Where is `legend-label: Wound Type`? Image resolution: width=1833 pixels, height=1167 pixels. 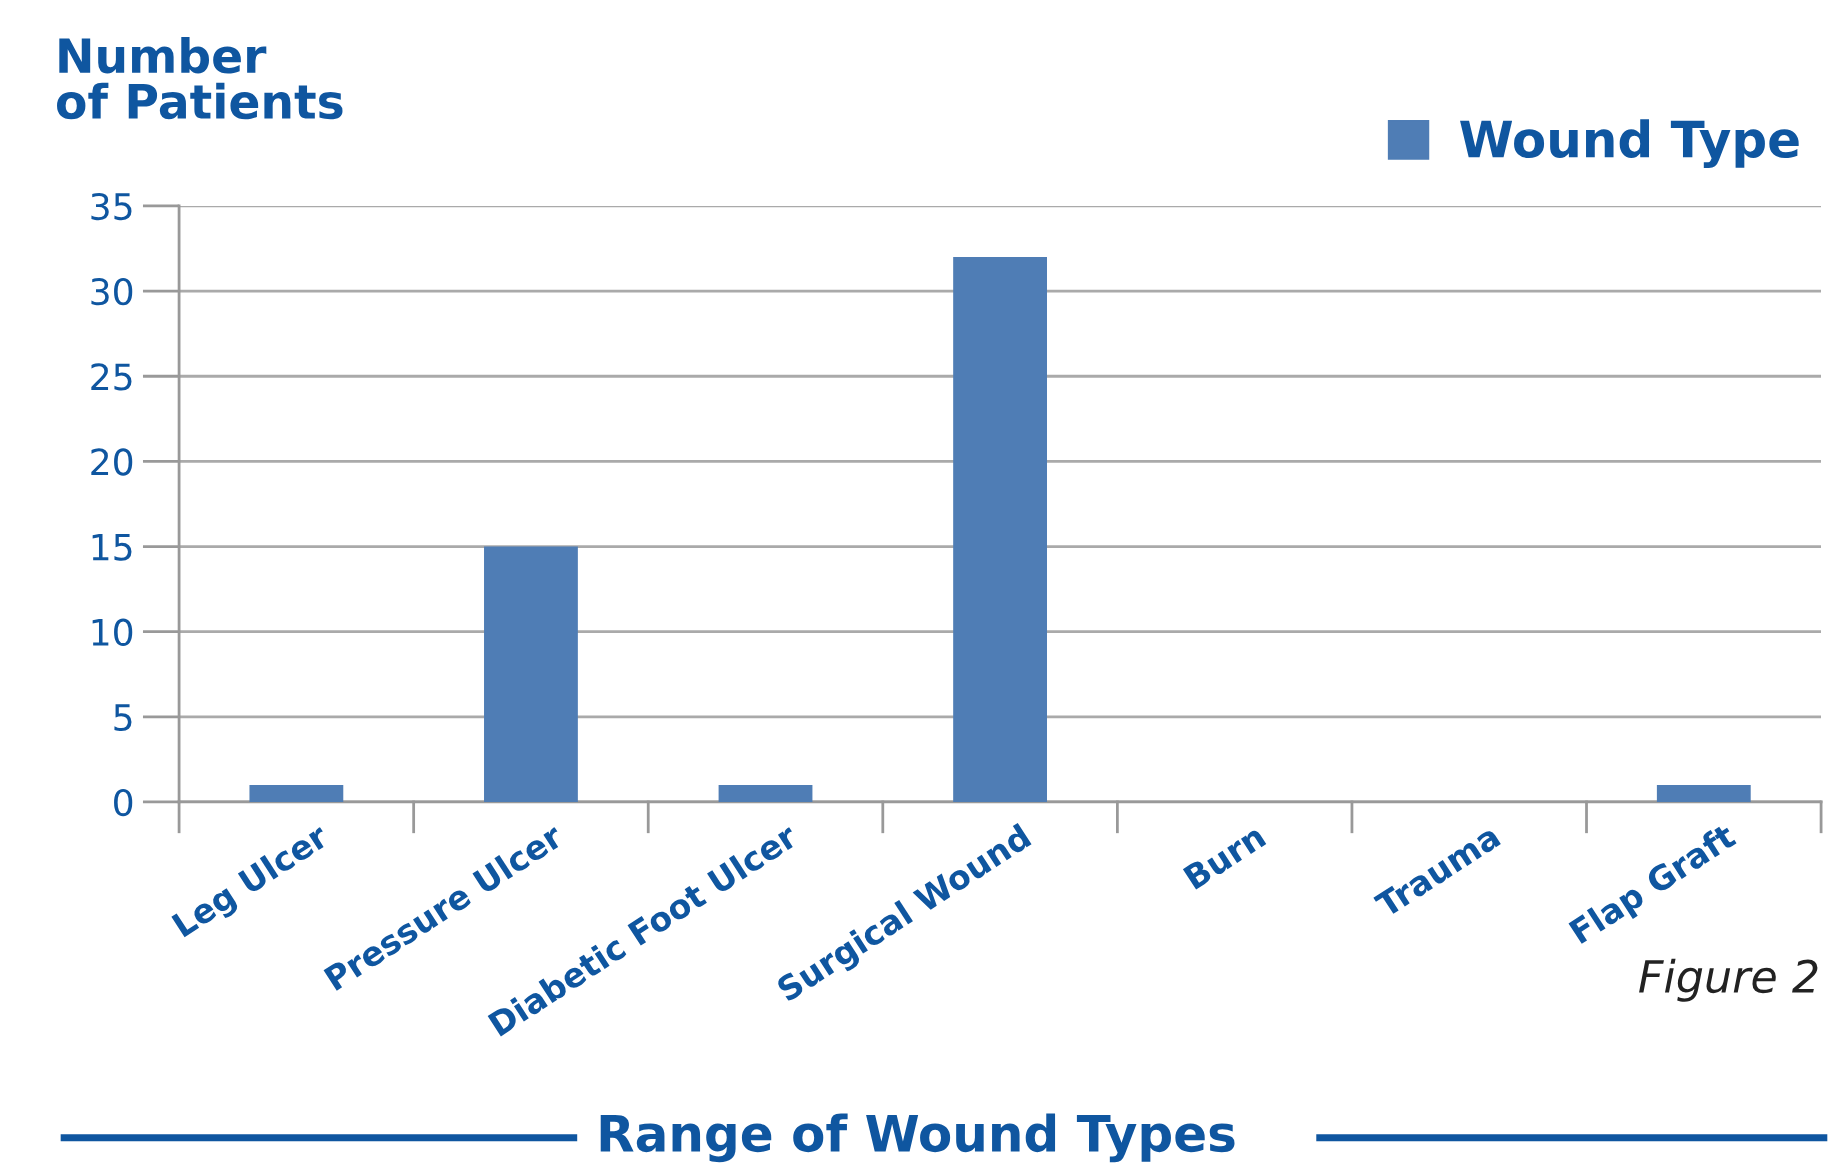
legend-label: Wound Type is located at coordinates (1629, 144).